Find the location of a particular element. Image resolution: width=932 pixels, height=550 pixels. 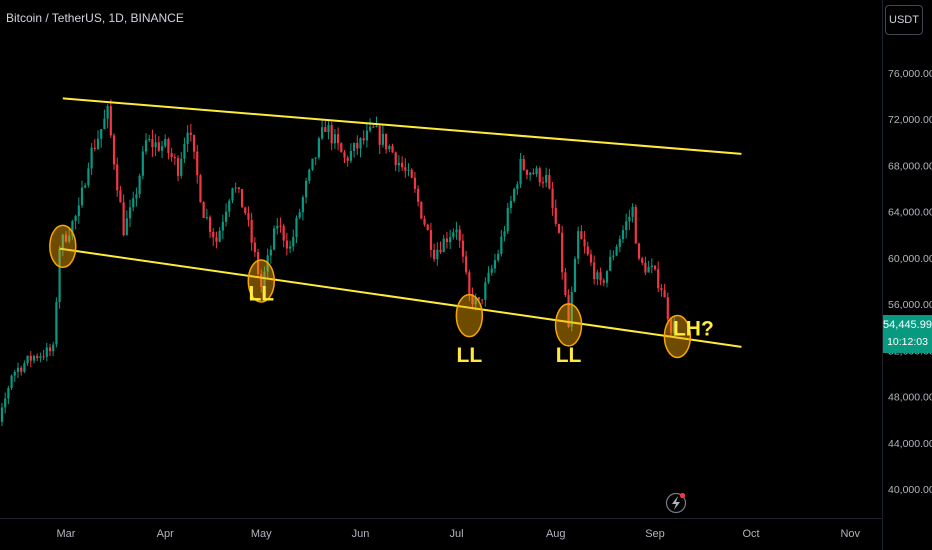

lightning-bolt-icon is located at coordinates (676, 503).